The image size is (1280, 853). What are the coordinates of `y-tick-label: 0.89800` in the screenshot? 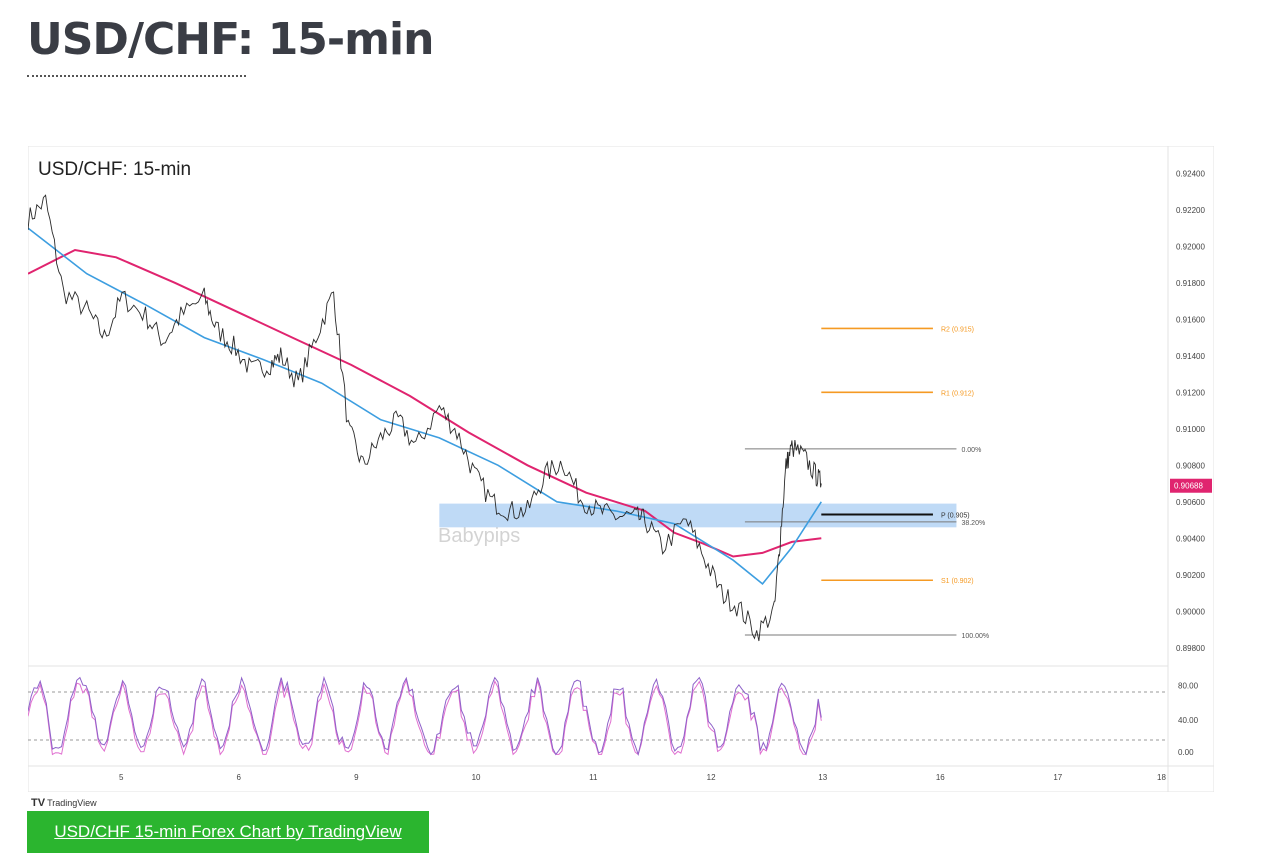 It's located at (1190, 648).